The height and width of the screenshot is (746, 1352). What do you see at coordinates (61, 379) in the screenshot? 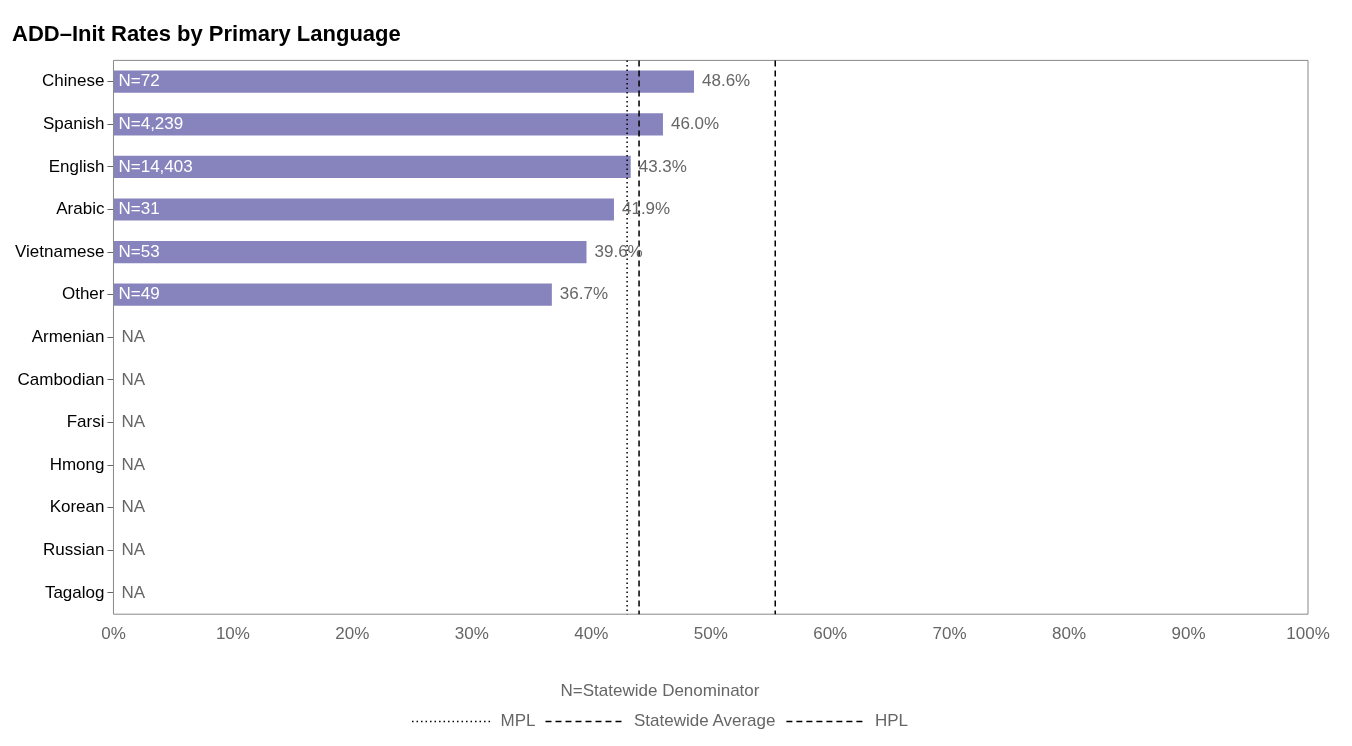
I see `y-tick-label: Cambodian` at bounding box center [61, 379].